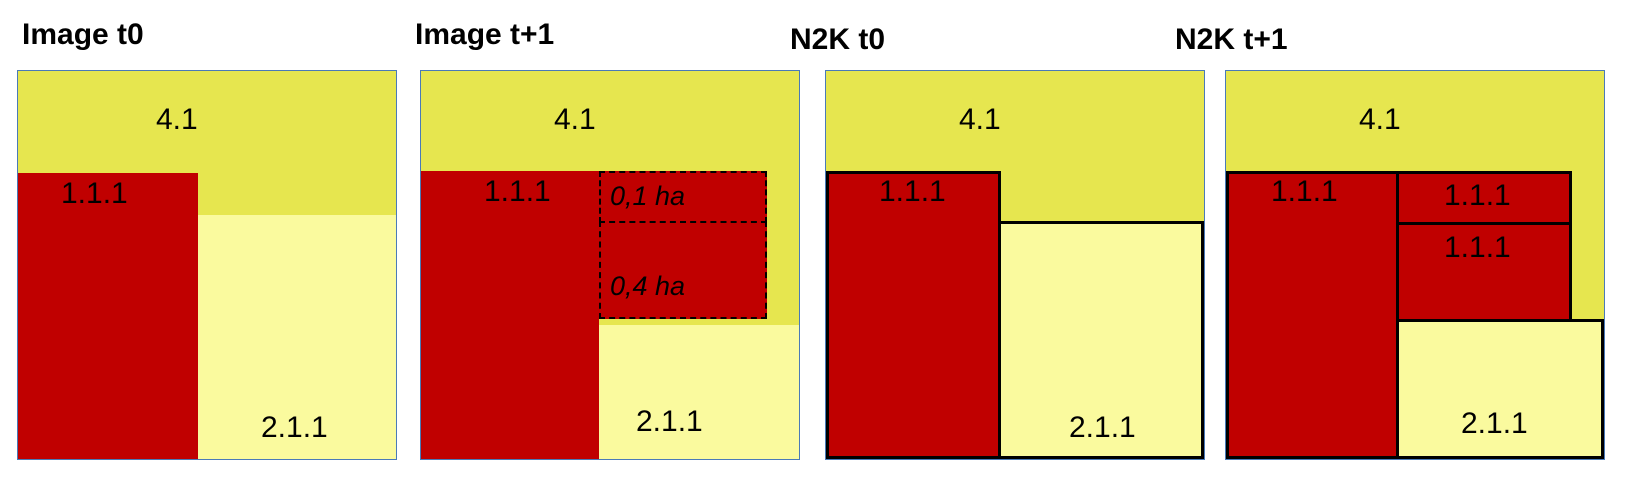  I want to click on region-change-0-4-ha, so click(683, 270).